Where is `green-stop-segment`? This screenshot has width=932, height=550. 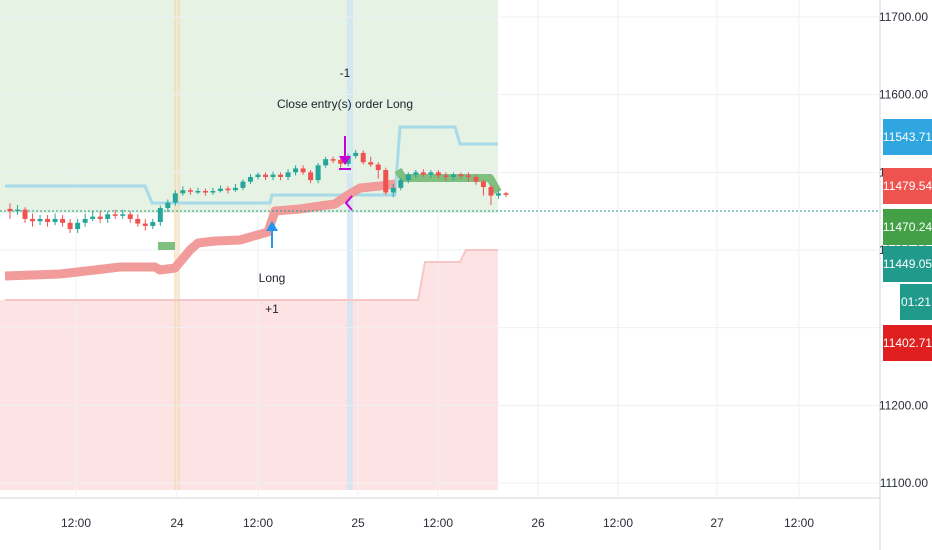
green-stop-segment is located at coordinates (448, 180).